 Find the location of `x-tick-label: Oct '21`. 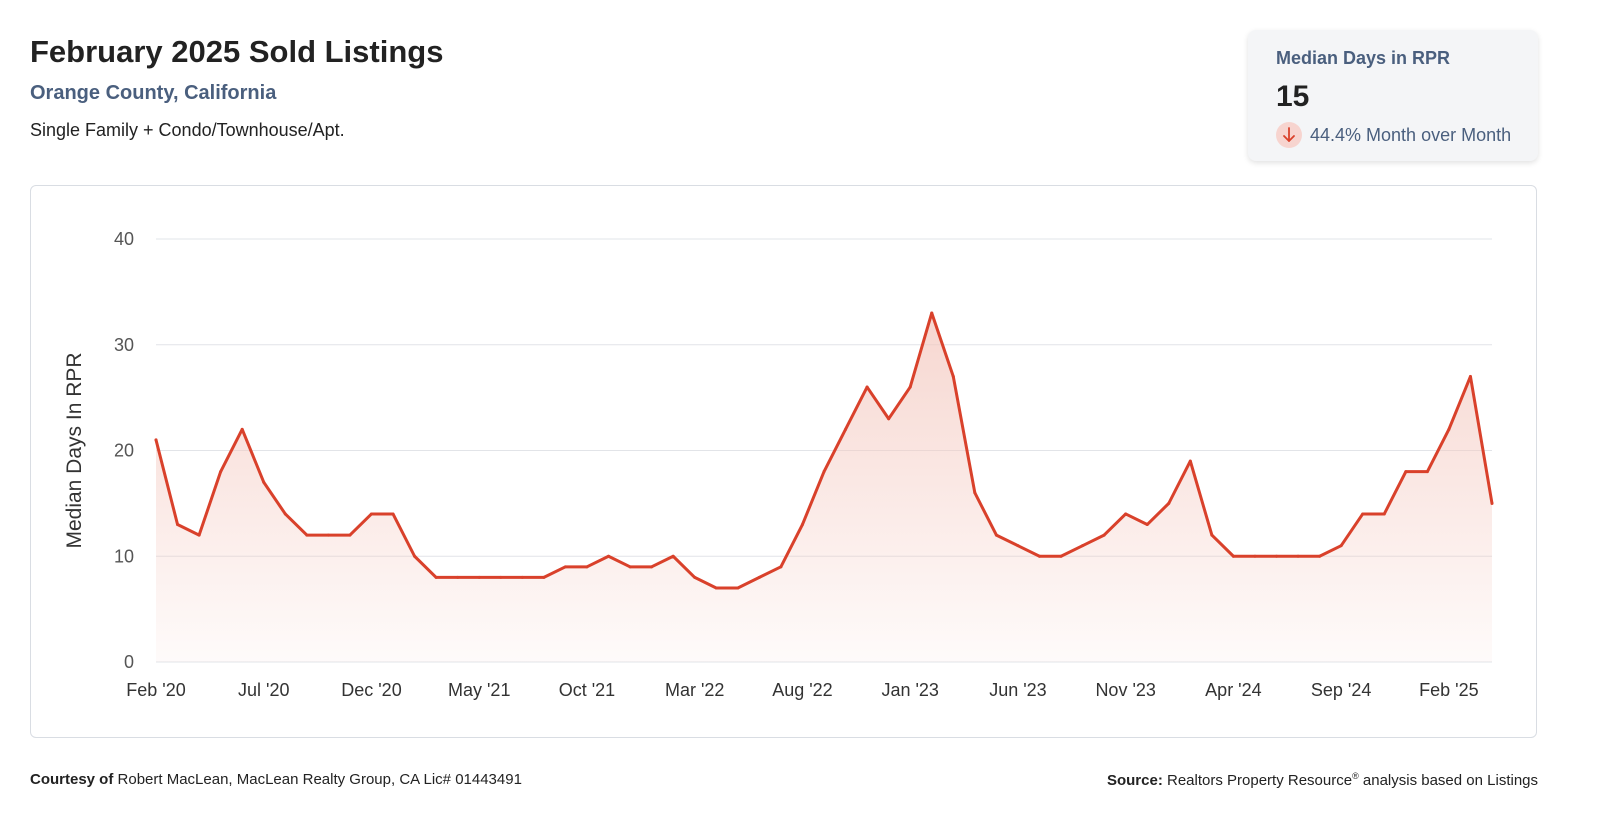

x-tick-label: Oct '21 is located at coordinates (587, 690).